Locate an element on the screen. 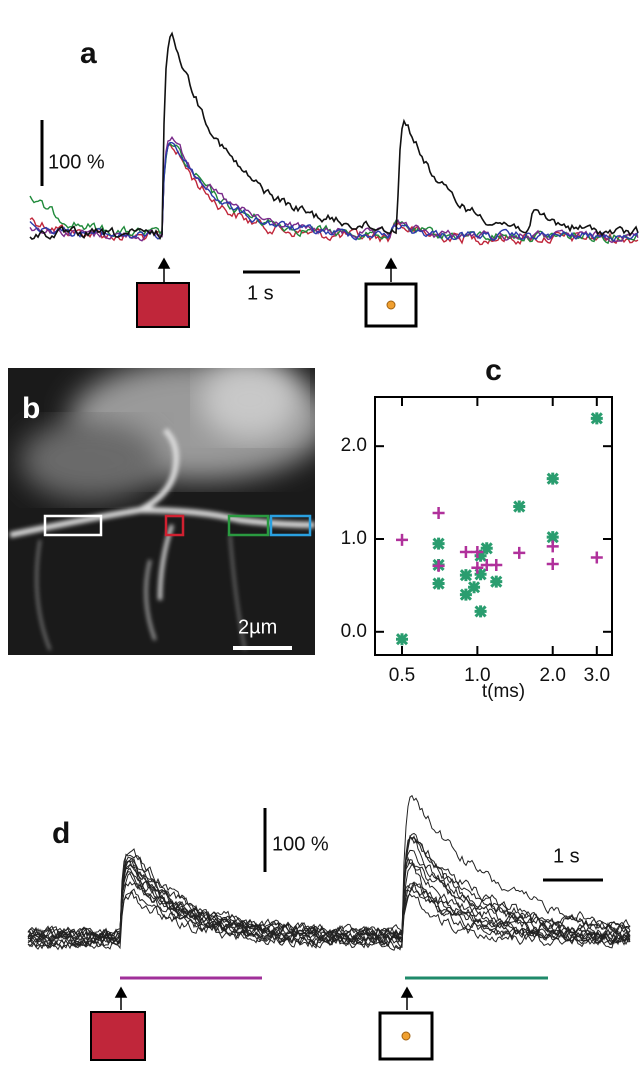 Image resolution: width=639 pixels, height=1076 pixels. y-tick-label: 2.0 is located at coordinates (354, 445).